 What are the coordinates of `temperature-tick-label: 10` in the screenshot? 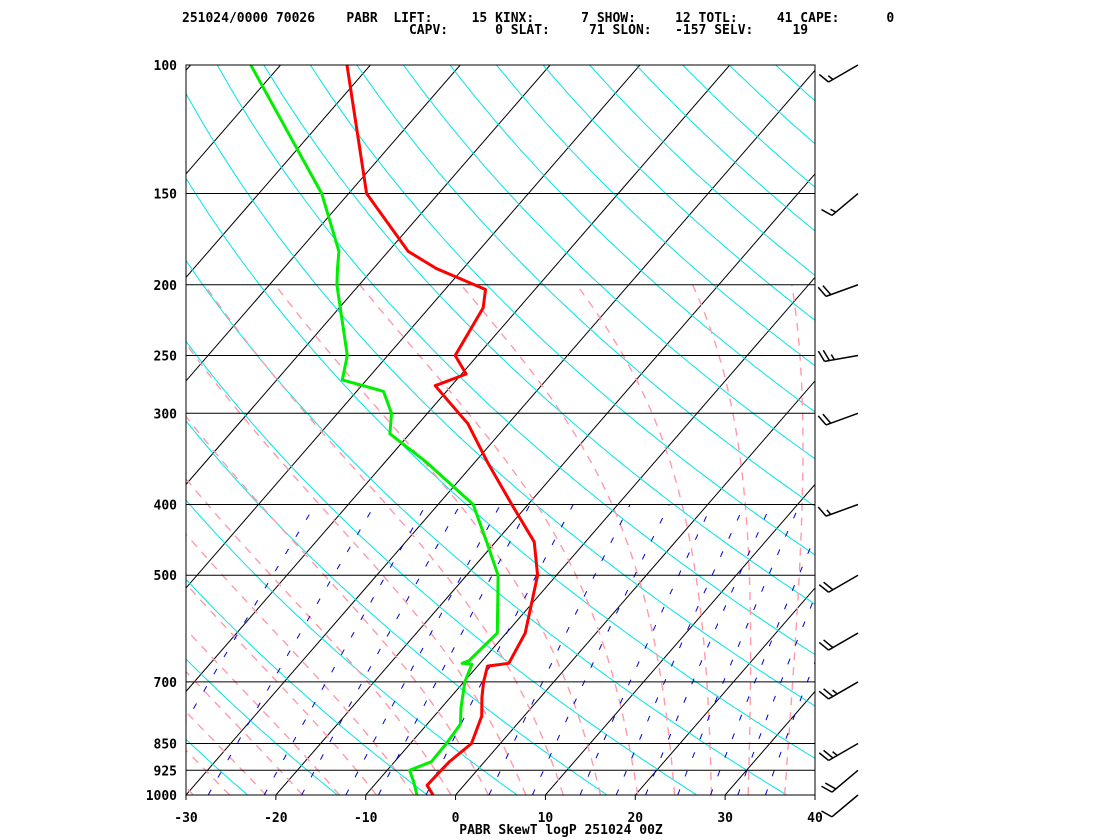 It's located at (546, 818).